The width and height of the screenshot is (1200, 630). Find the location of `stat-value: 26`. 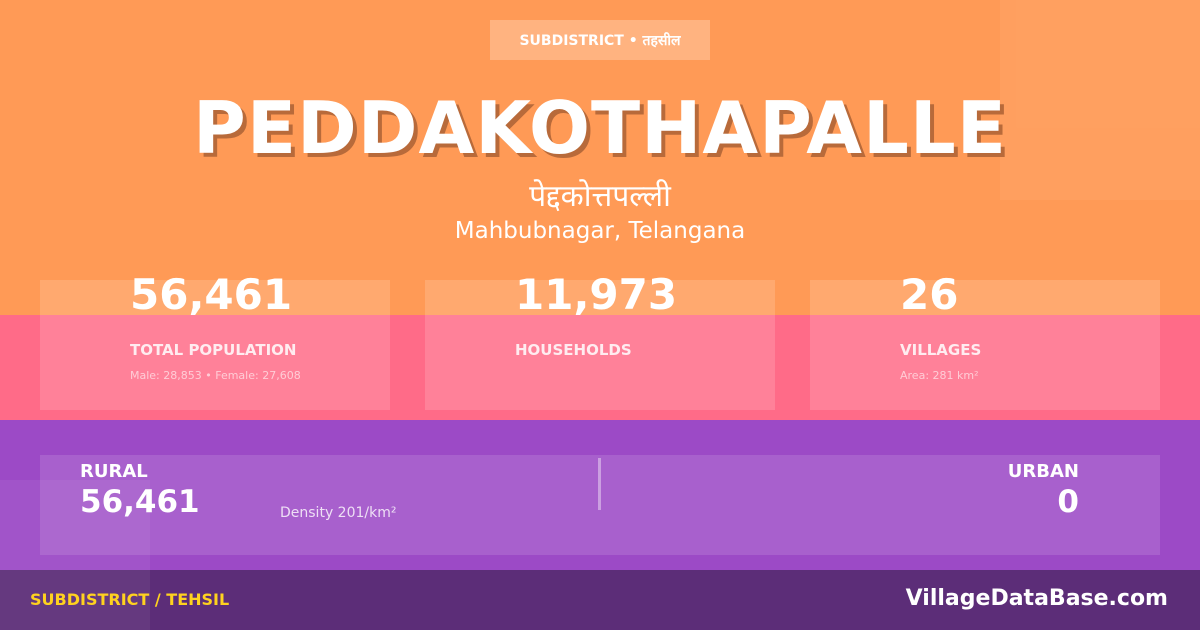

stat-value: 26 is located at coordinates (929, 294).